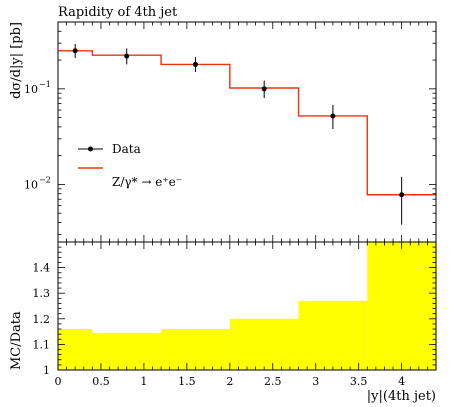  What do you see at coordinates (229, 381) in the screenshot?
I see `x-tick-label: 2` at bounding box center [229, 381].